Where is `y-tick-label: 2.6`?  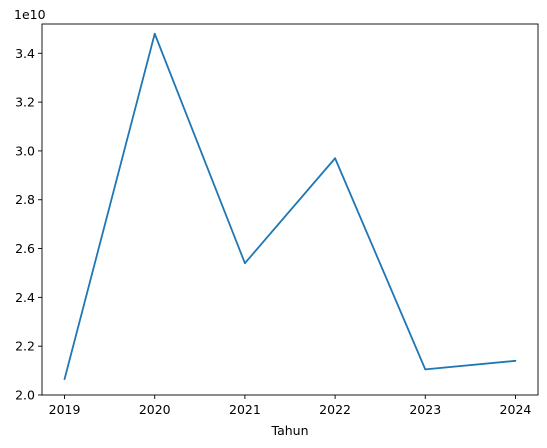 y-tick-label: 2.6 is located at coordinates (25, 248).